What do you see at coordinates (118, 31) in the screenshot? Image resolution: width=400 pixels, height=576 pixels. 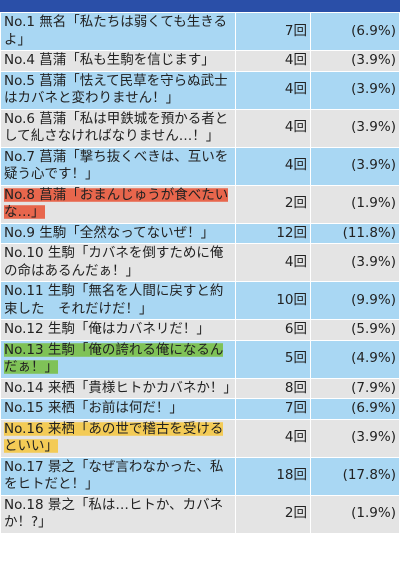 I see `quote-cell: No.1 無名「私たちは弱くても生きるよ」` at bounding box center [118, 31].